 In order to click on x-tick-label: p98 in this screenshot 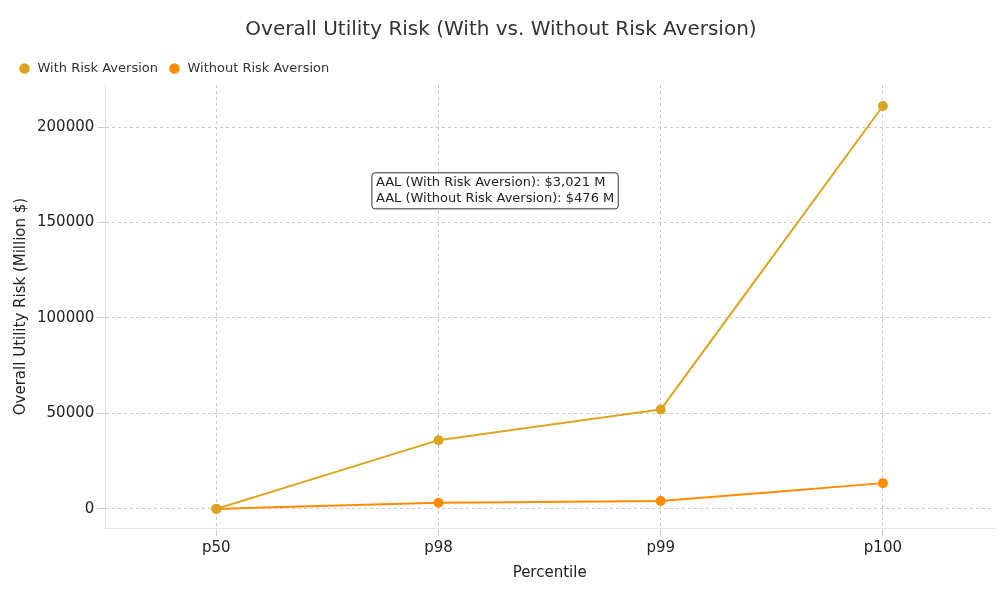, I will do `click(438, 546)`.